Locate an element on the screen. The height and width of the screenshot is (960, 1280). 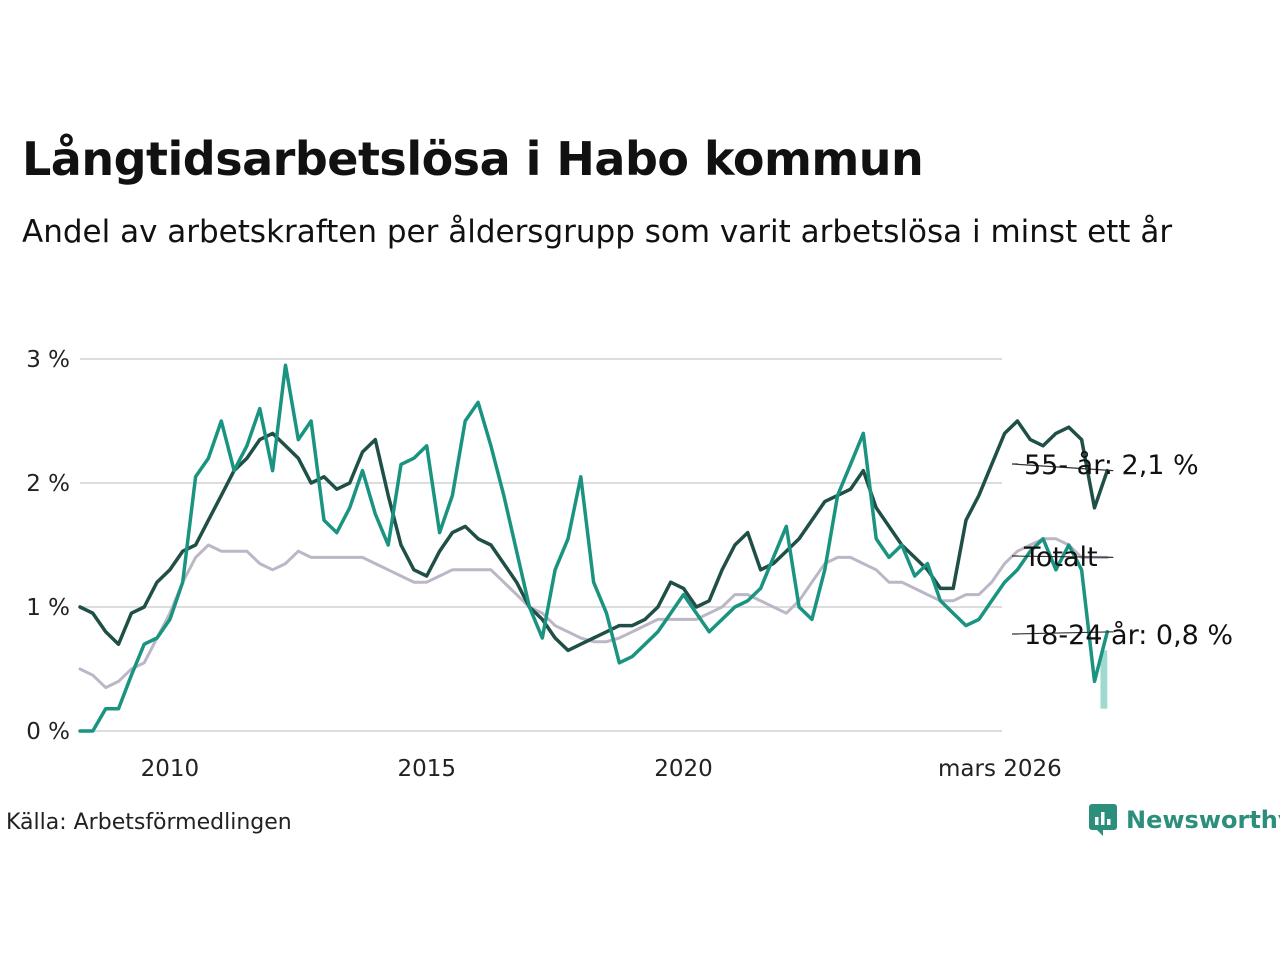
label-leader-total is located at coordinates (1062, 556).